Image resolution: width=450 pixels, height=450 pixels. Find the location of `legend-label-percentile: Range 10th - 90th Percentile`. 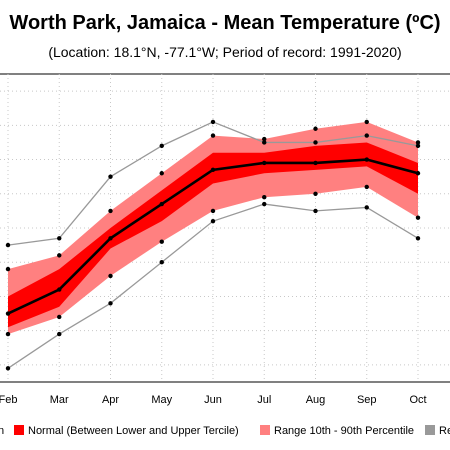

legend-label-percentile: Range 10th - 90th Percentile is located at coordinates (344, 431).